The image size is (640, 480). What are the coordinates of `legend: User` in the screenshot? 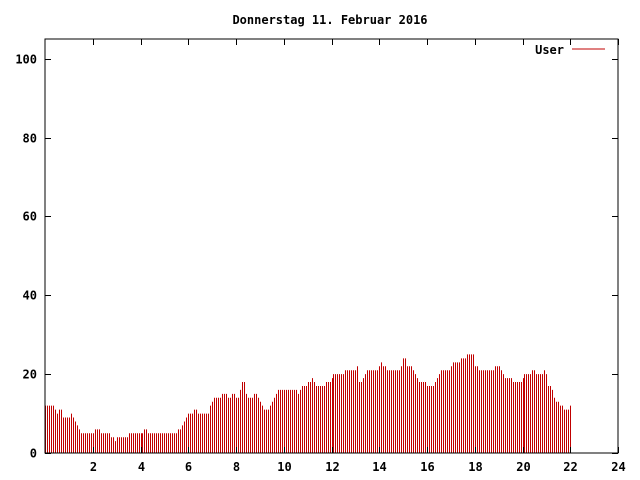 It's located at (570, 50).